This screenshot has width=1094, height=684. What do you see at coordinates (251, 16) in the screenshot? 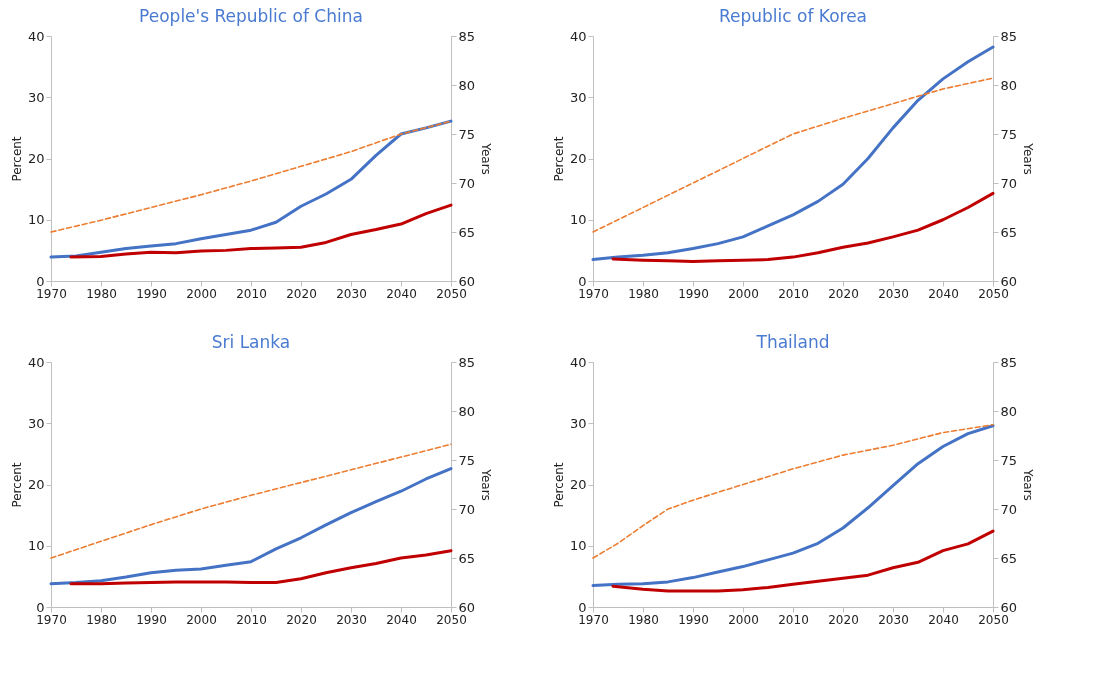
I see `chart-title: People's Republic of China` at bounding box center [251, 16].